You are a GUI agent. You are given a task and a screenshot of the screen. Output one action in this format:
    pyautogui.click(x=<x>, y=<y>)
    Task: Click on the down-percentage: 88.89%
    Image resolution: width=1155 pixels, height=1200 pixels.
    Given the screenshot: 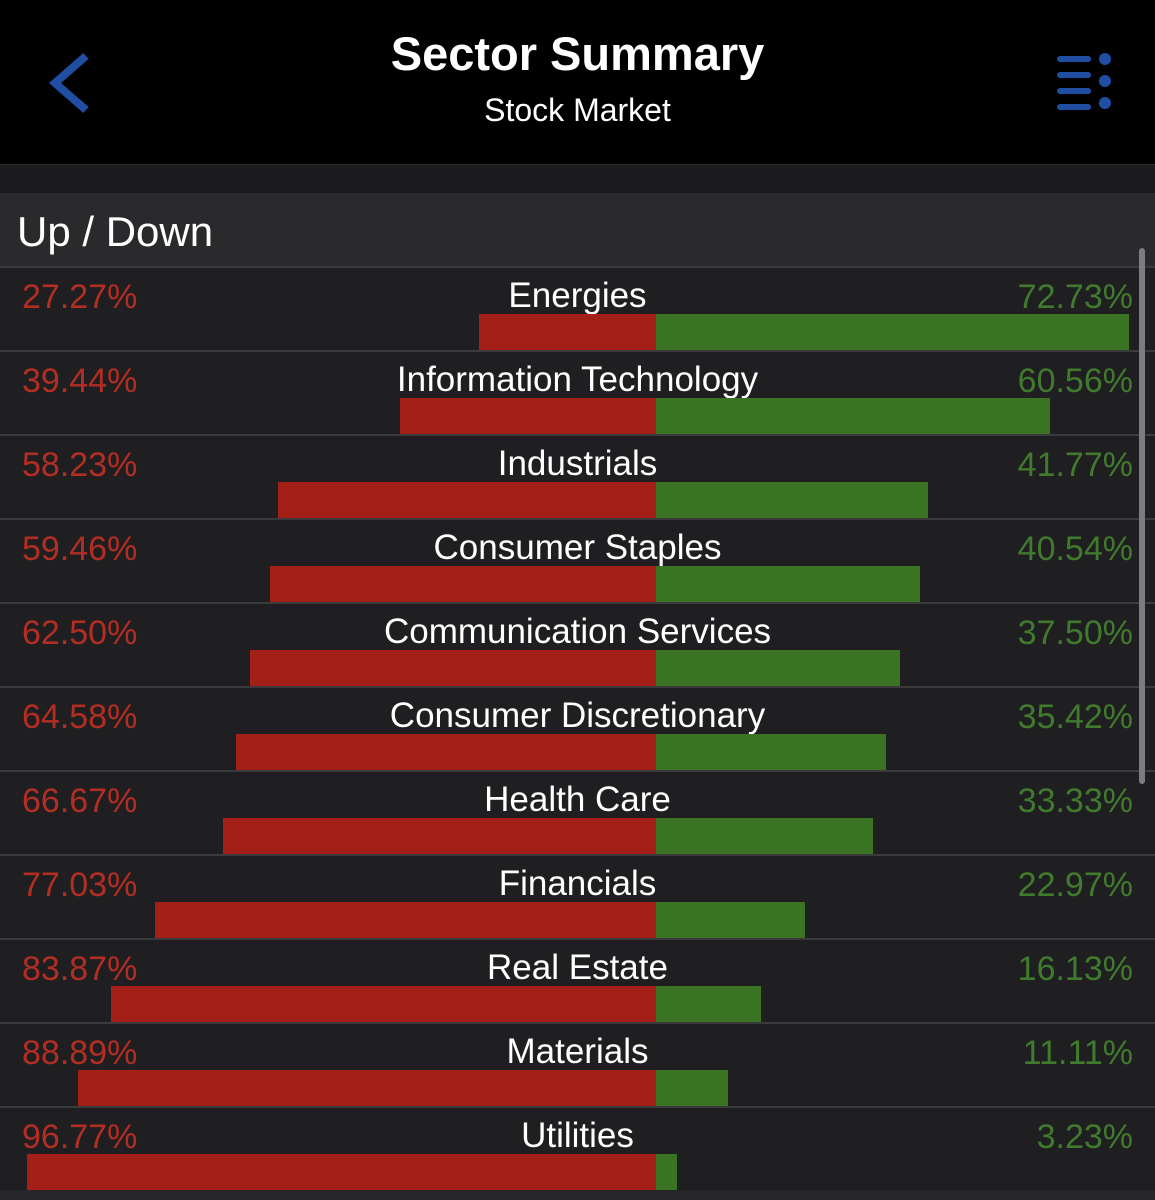 What is the action you would take?
    pyautogui.click(x=80, y=1053)
    